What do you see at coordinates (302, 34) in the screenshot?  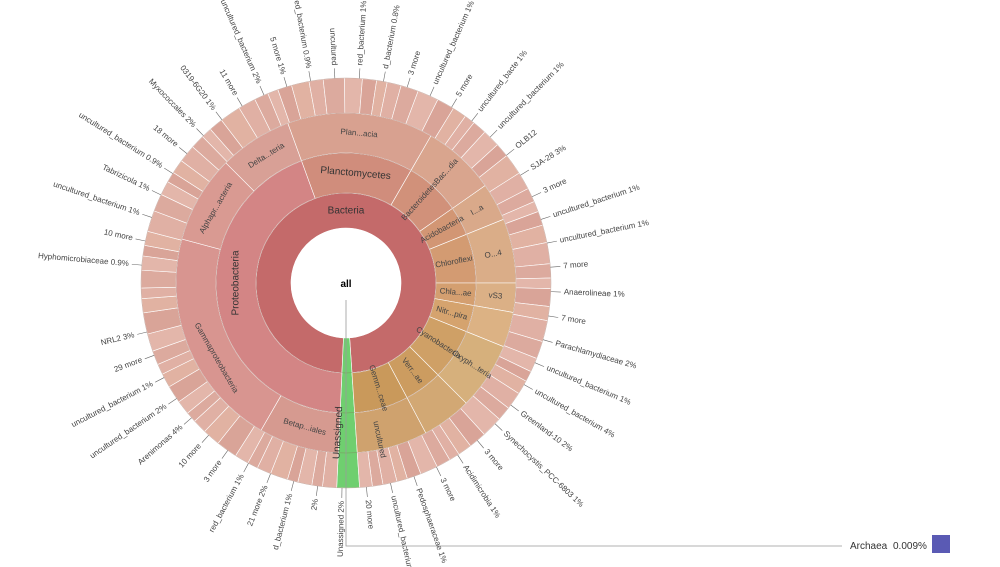 I see `outer-label-11: red_bacterium 0.9%` at bounding box center [302, 34].